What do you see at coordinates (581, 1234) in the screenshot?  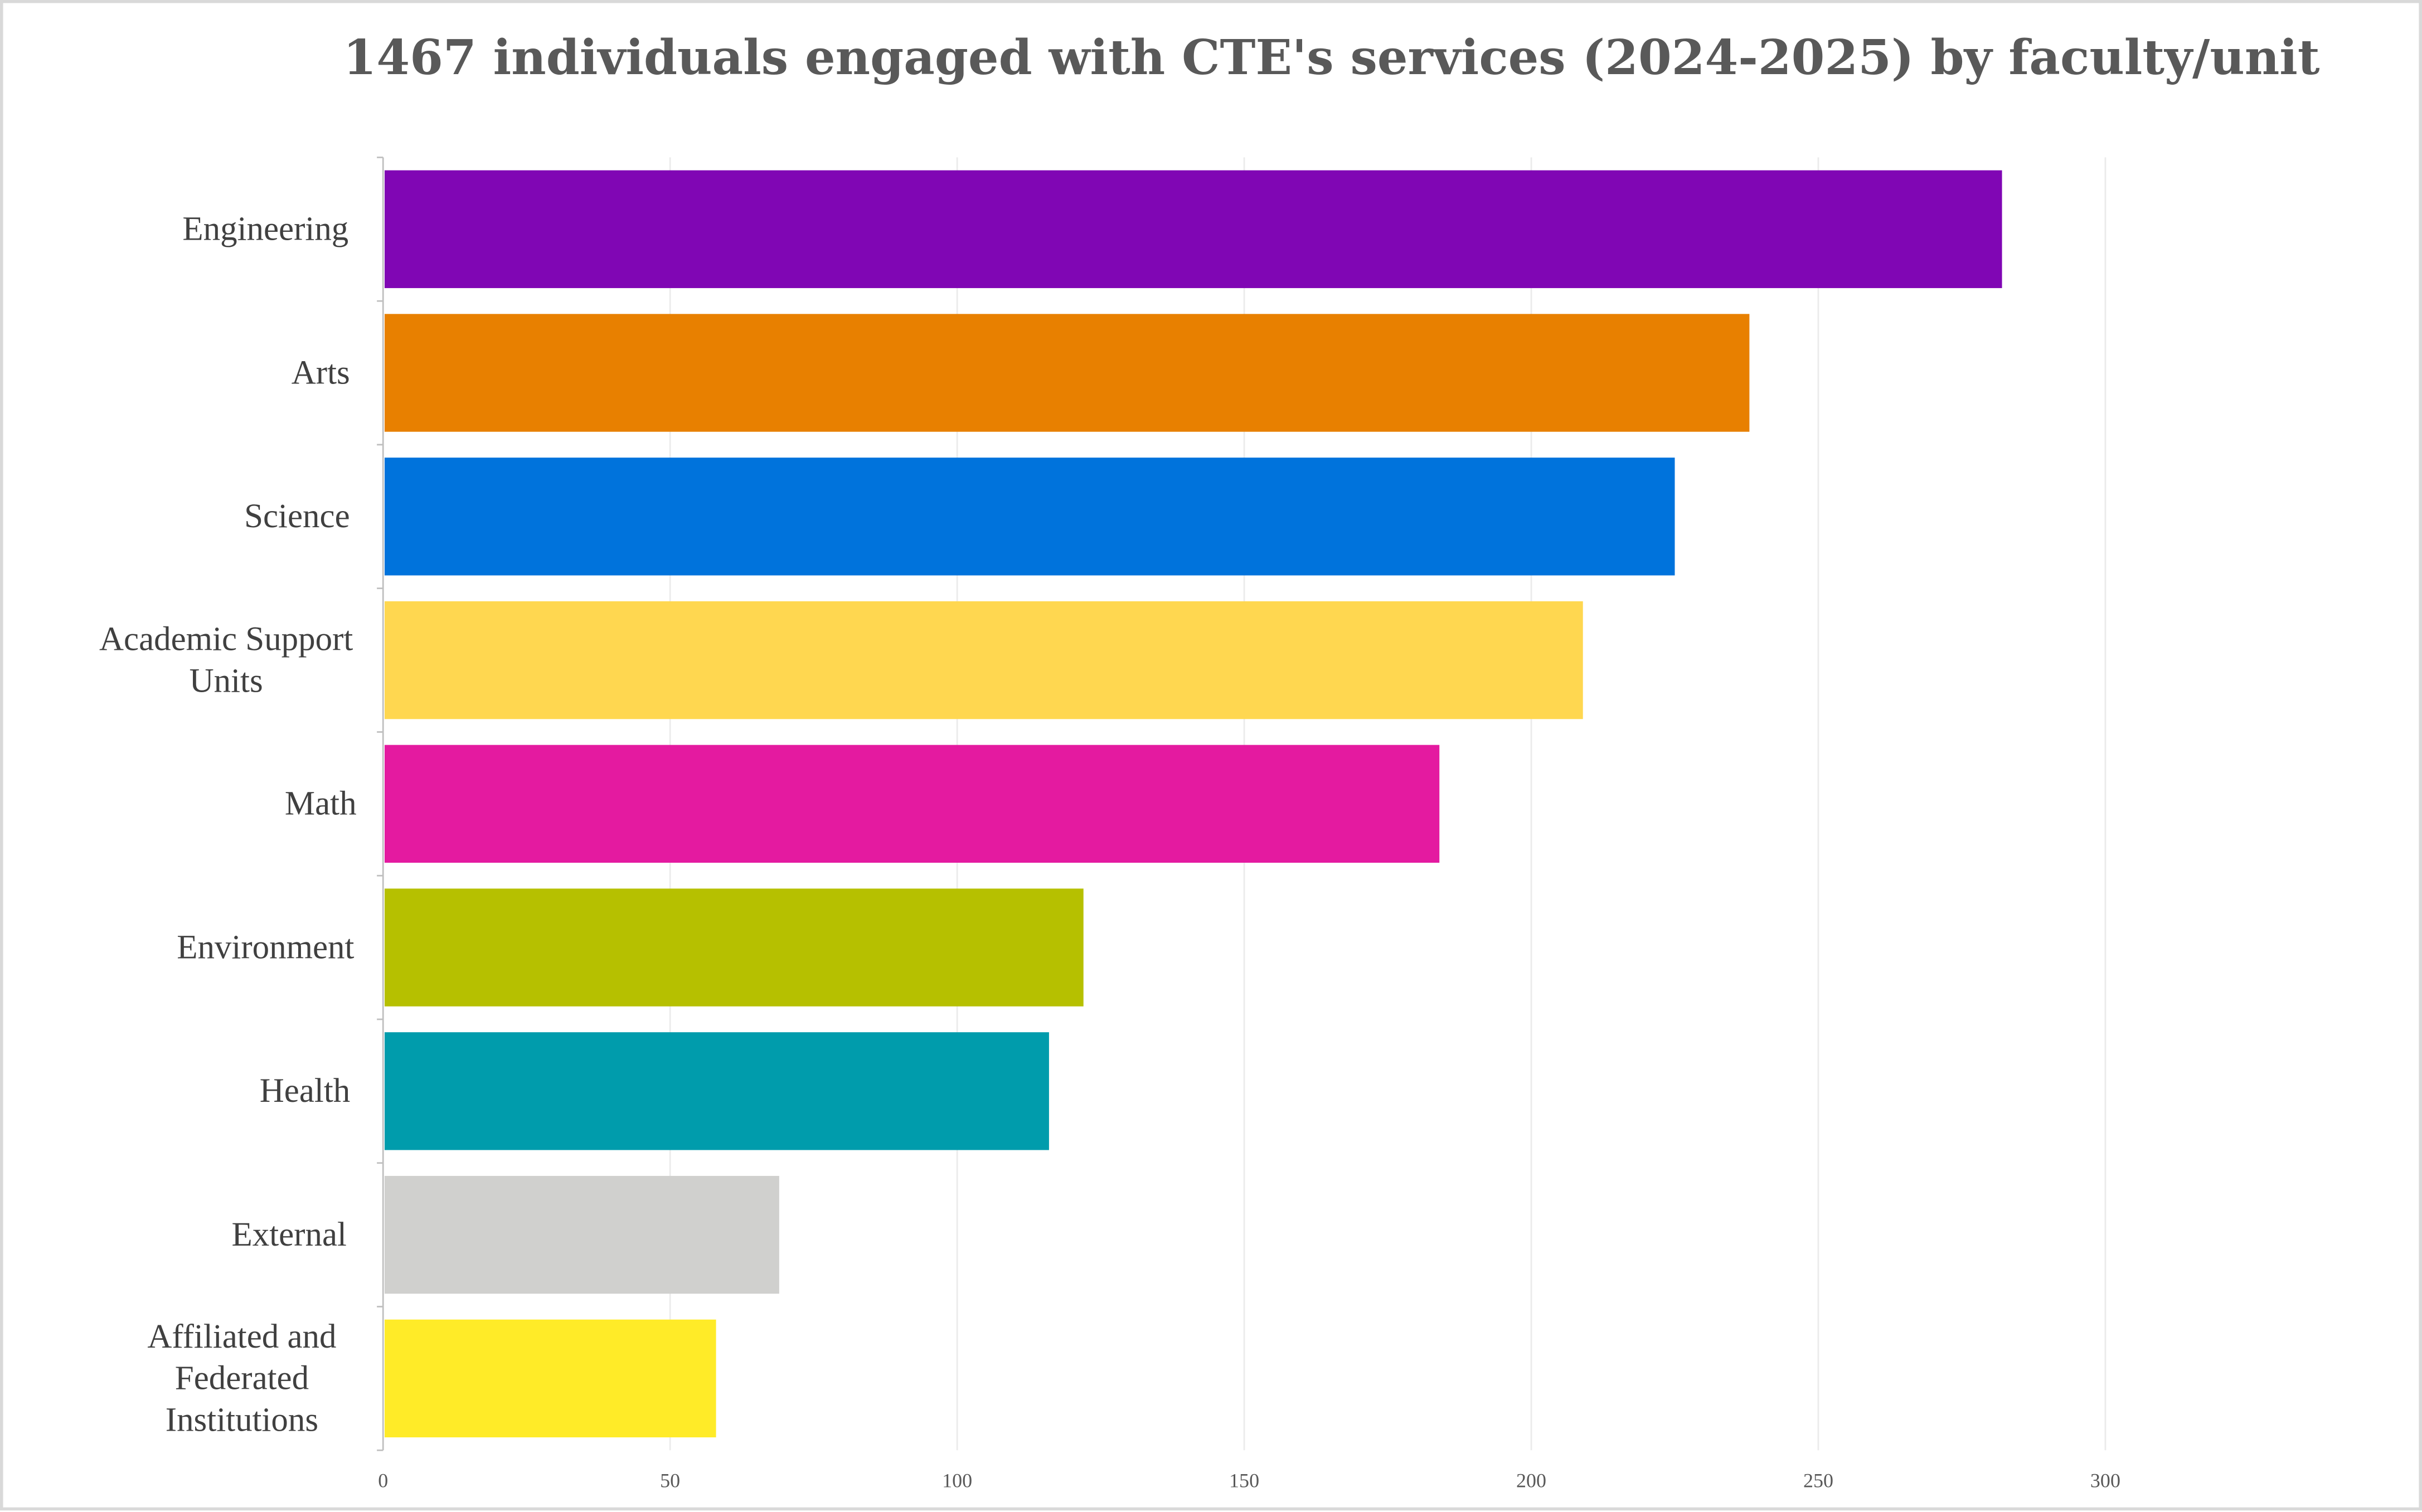 I see `bar-external` at bounding box center [581, 1234].